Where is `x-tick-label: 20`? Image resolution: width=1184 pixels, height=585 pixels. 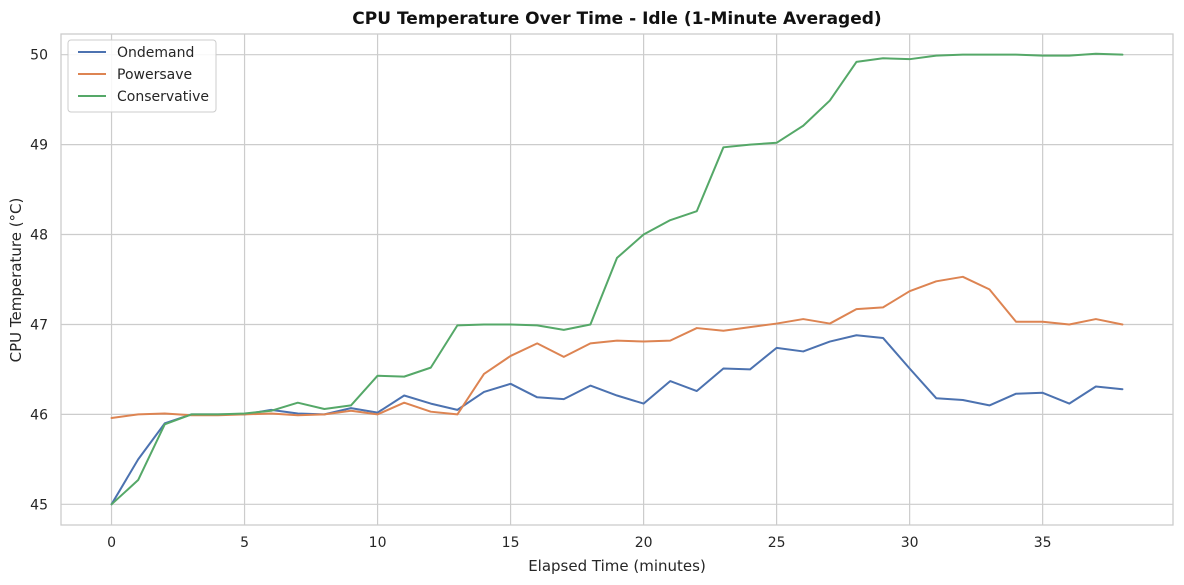
x-tick-label: 20 is located at coordinates (644, 543).